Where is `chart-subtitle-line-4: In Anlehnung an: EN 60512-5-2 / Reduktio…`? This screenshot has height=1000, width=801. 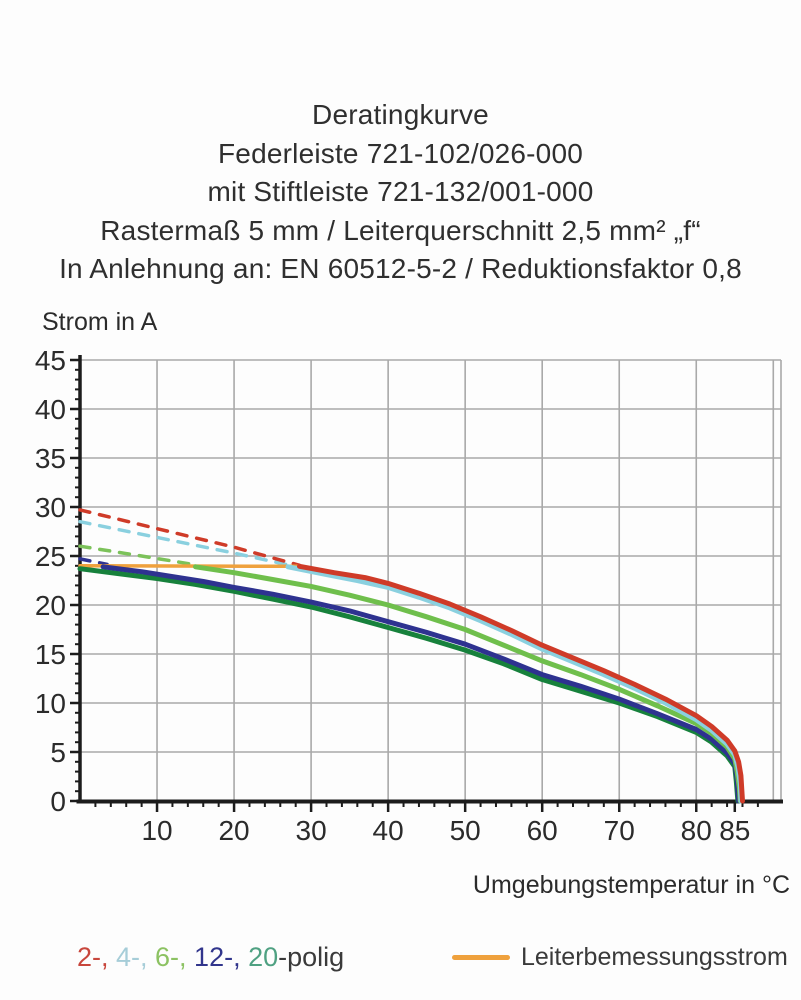
chart-subtitle-line-4: In Anlehnung an: EN 60512-5-2 / Reduktio… is located at coordinates (400, 268).